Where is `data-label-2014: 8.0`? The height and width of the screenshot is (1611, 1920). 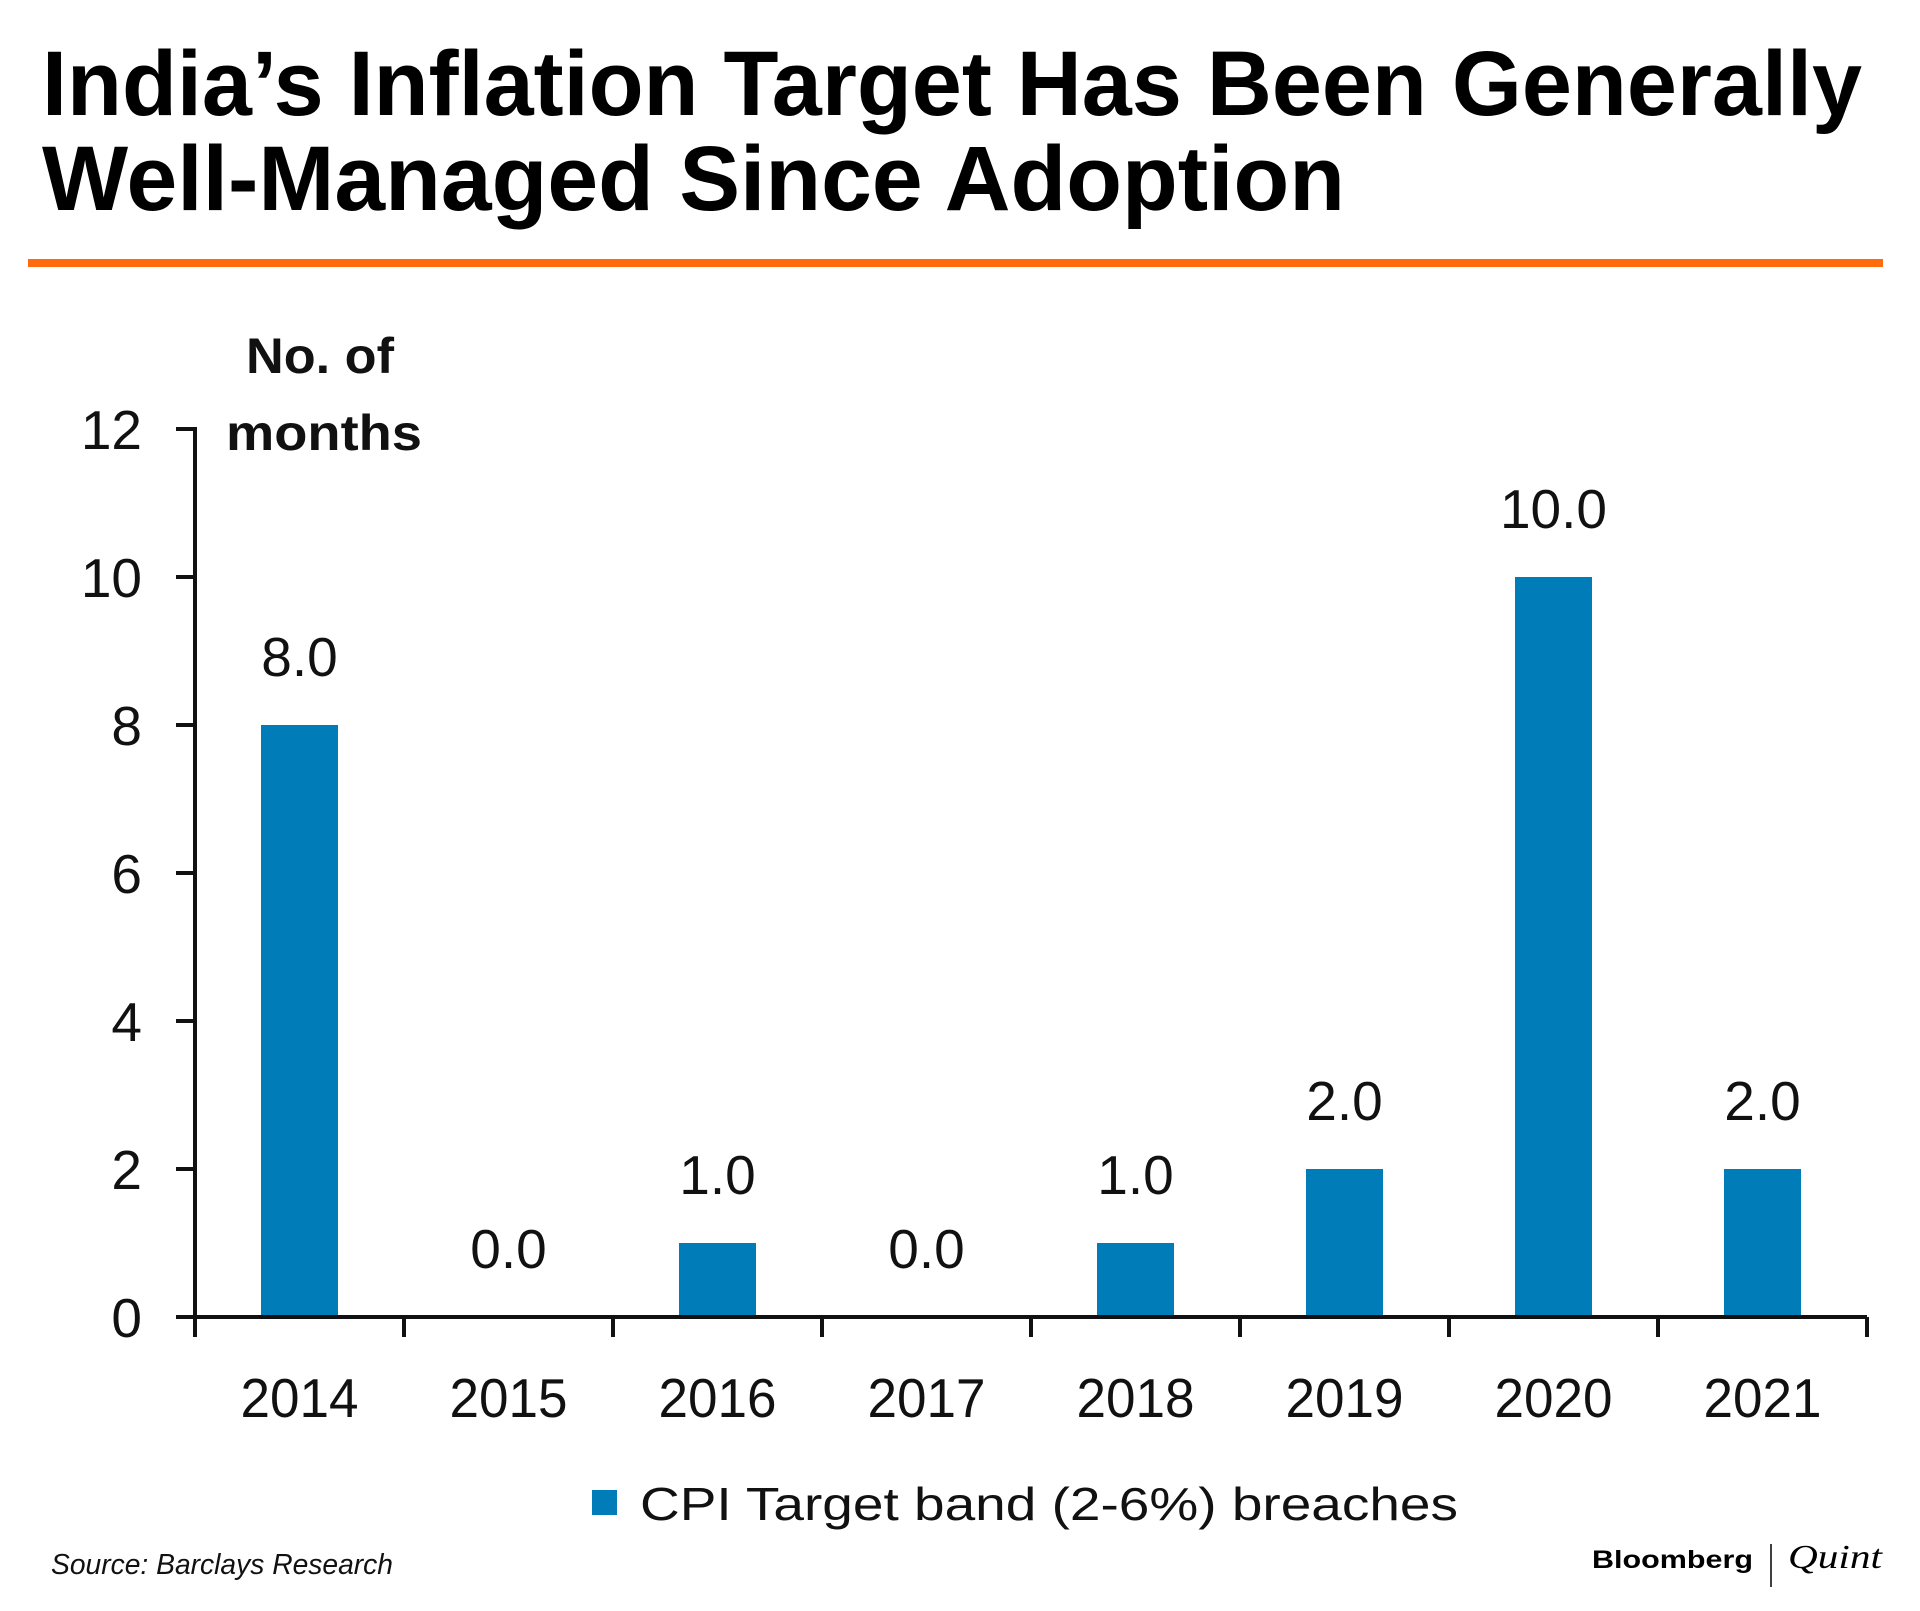 data-label-2014: 8.0 is located at coordinates (299, 657).